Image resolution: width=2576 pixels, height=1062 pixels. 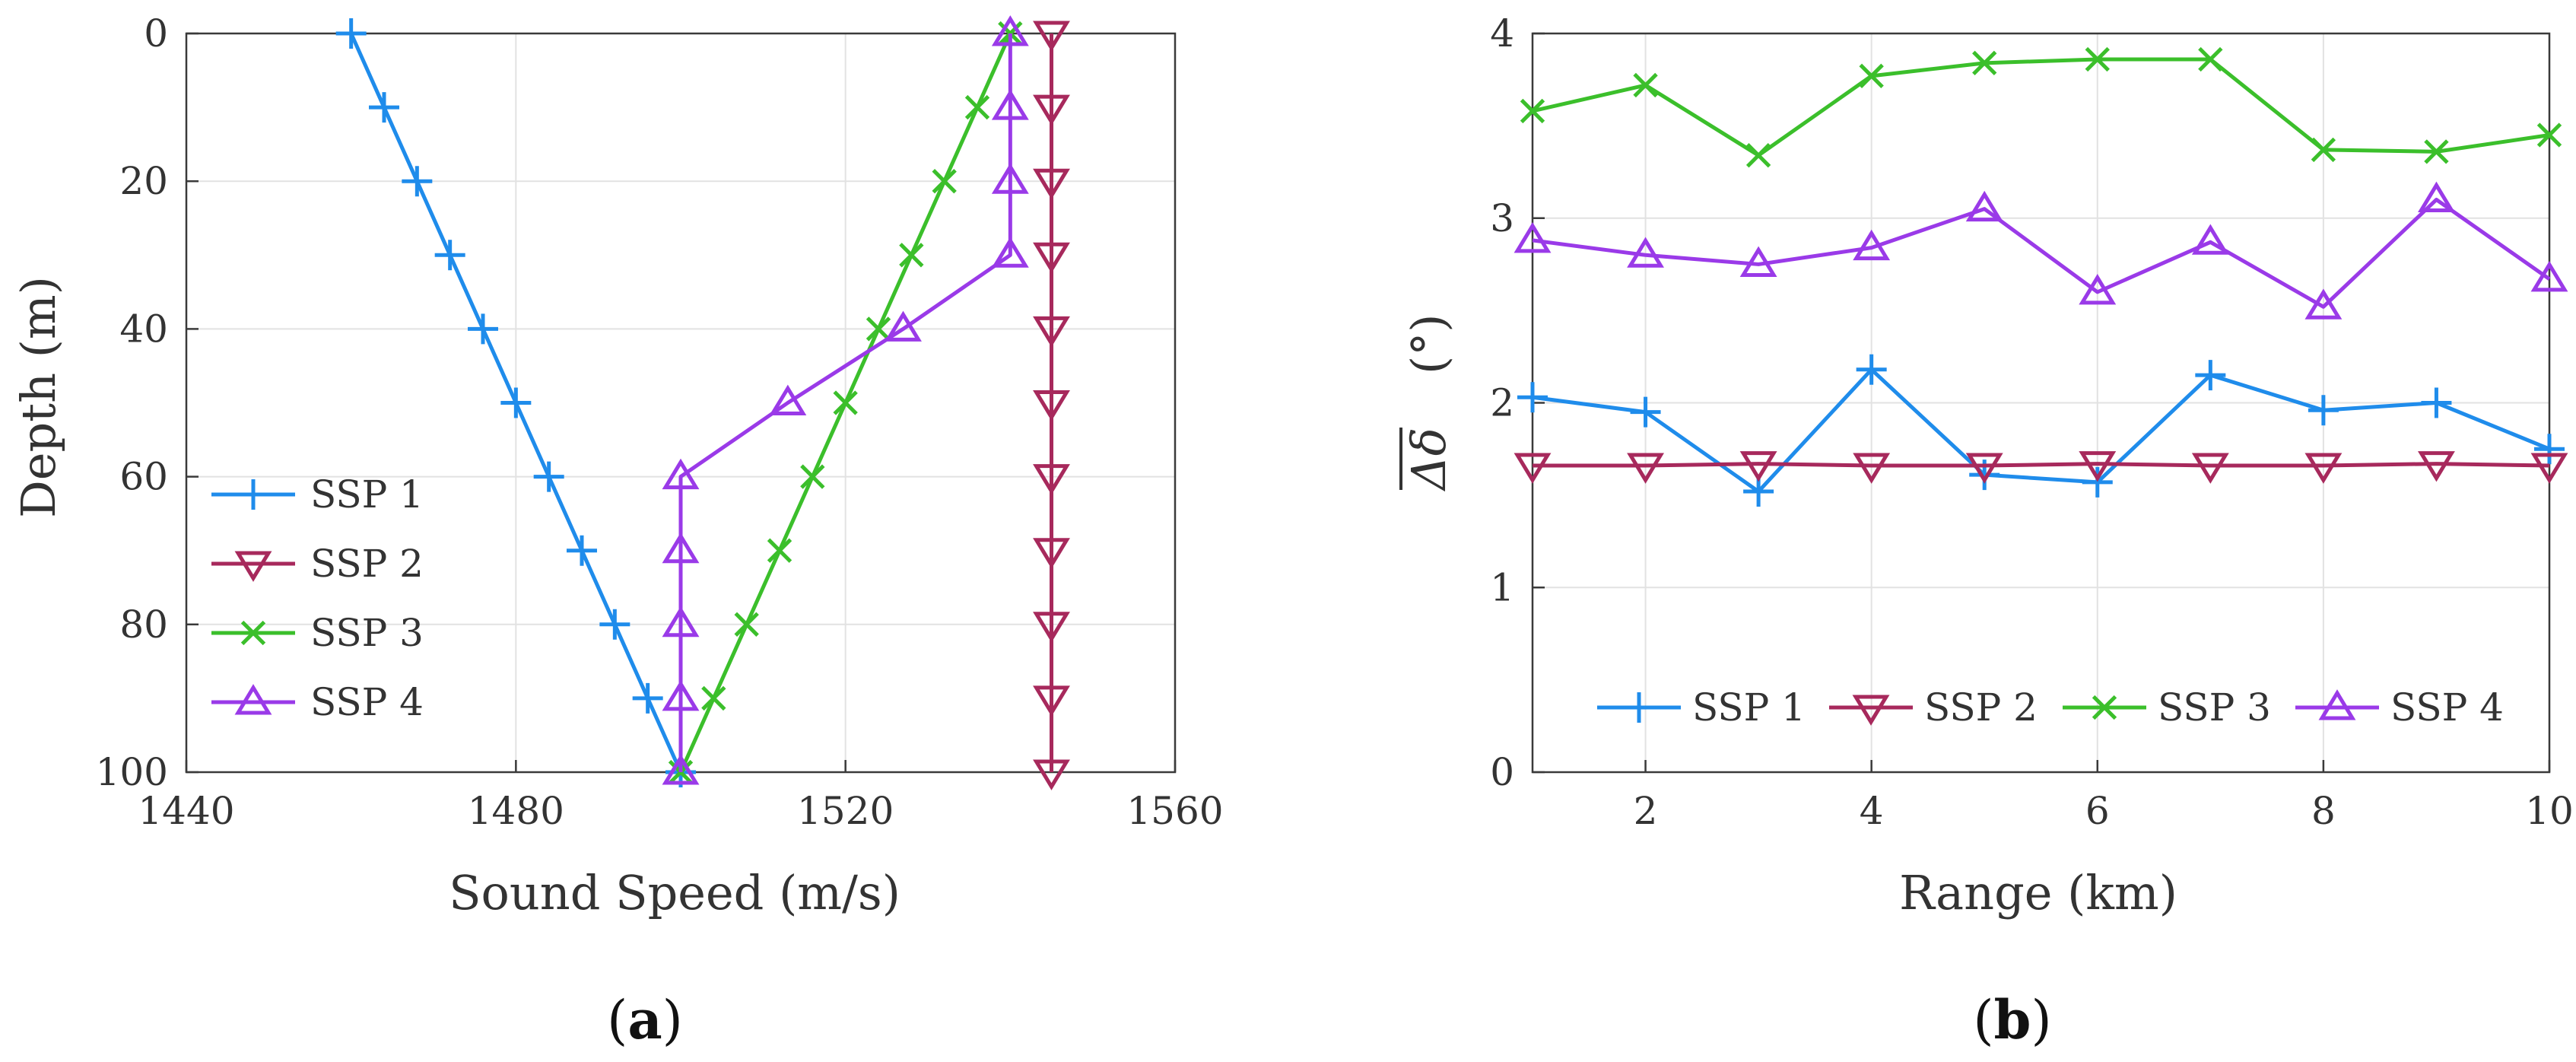 I want to click on chart-a-xlabel: Sound Speed (m/s), so click(x=674, y=893).